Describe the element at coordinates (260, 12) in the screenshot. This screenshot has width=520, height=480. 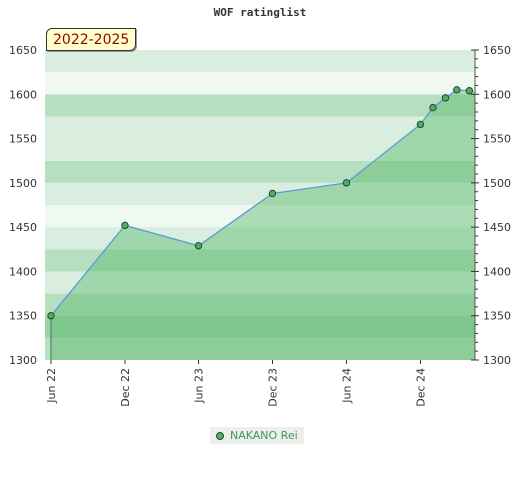
I see `chart-title: WOF ratinglist` at that location.